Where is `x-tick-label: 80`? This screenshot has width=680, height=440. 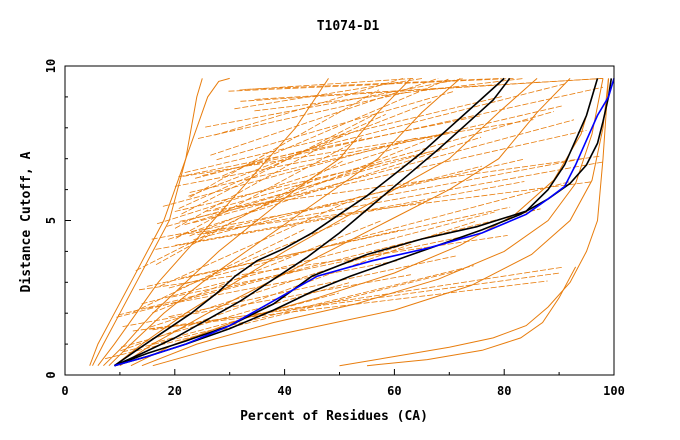 x-tick-label: 80 is located at coordinates (504, 391).